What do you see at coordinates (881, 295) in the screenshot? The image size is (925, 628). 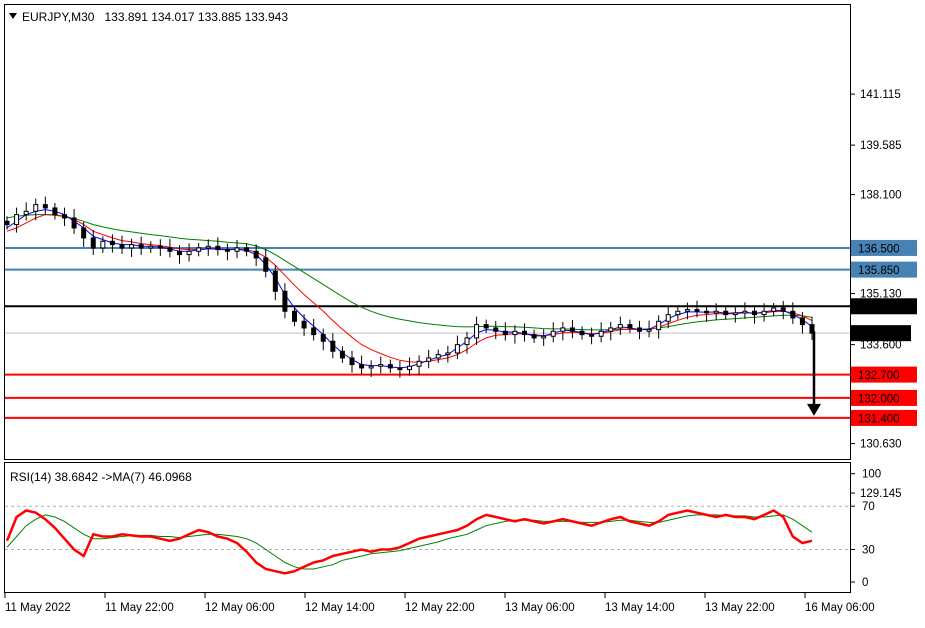 I see `price-tick-label: 135.130` at bounding box center [881, 295].